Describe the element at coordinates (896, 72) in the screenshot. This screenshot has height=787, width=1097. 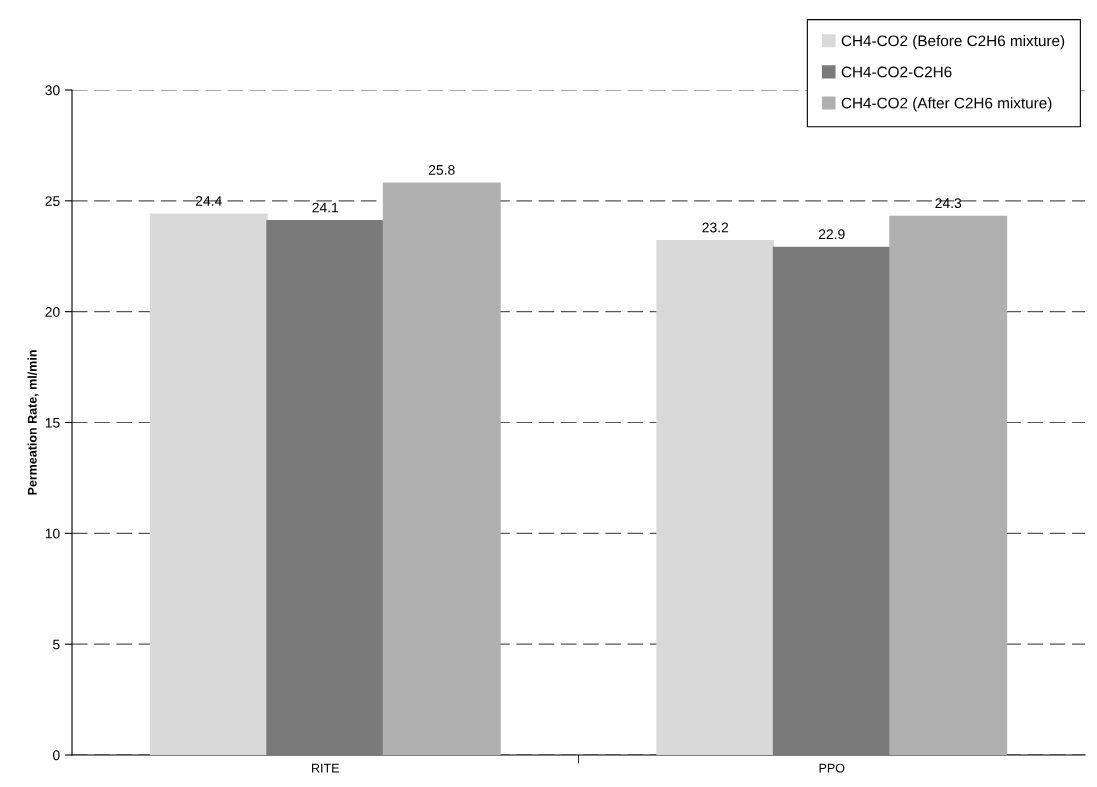
I see `legend-label: CH4-CO2-C2H6` at that location.